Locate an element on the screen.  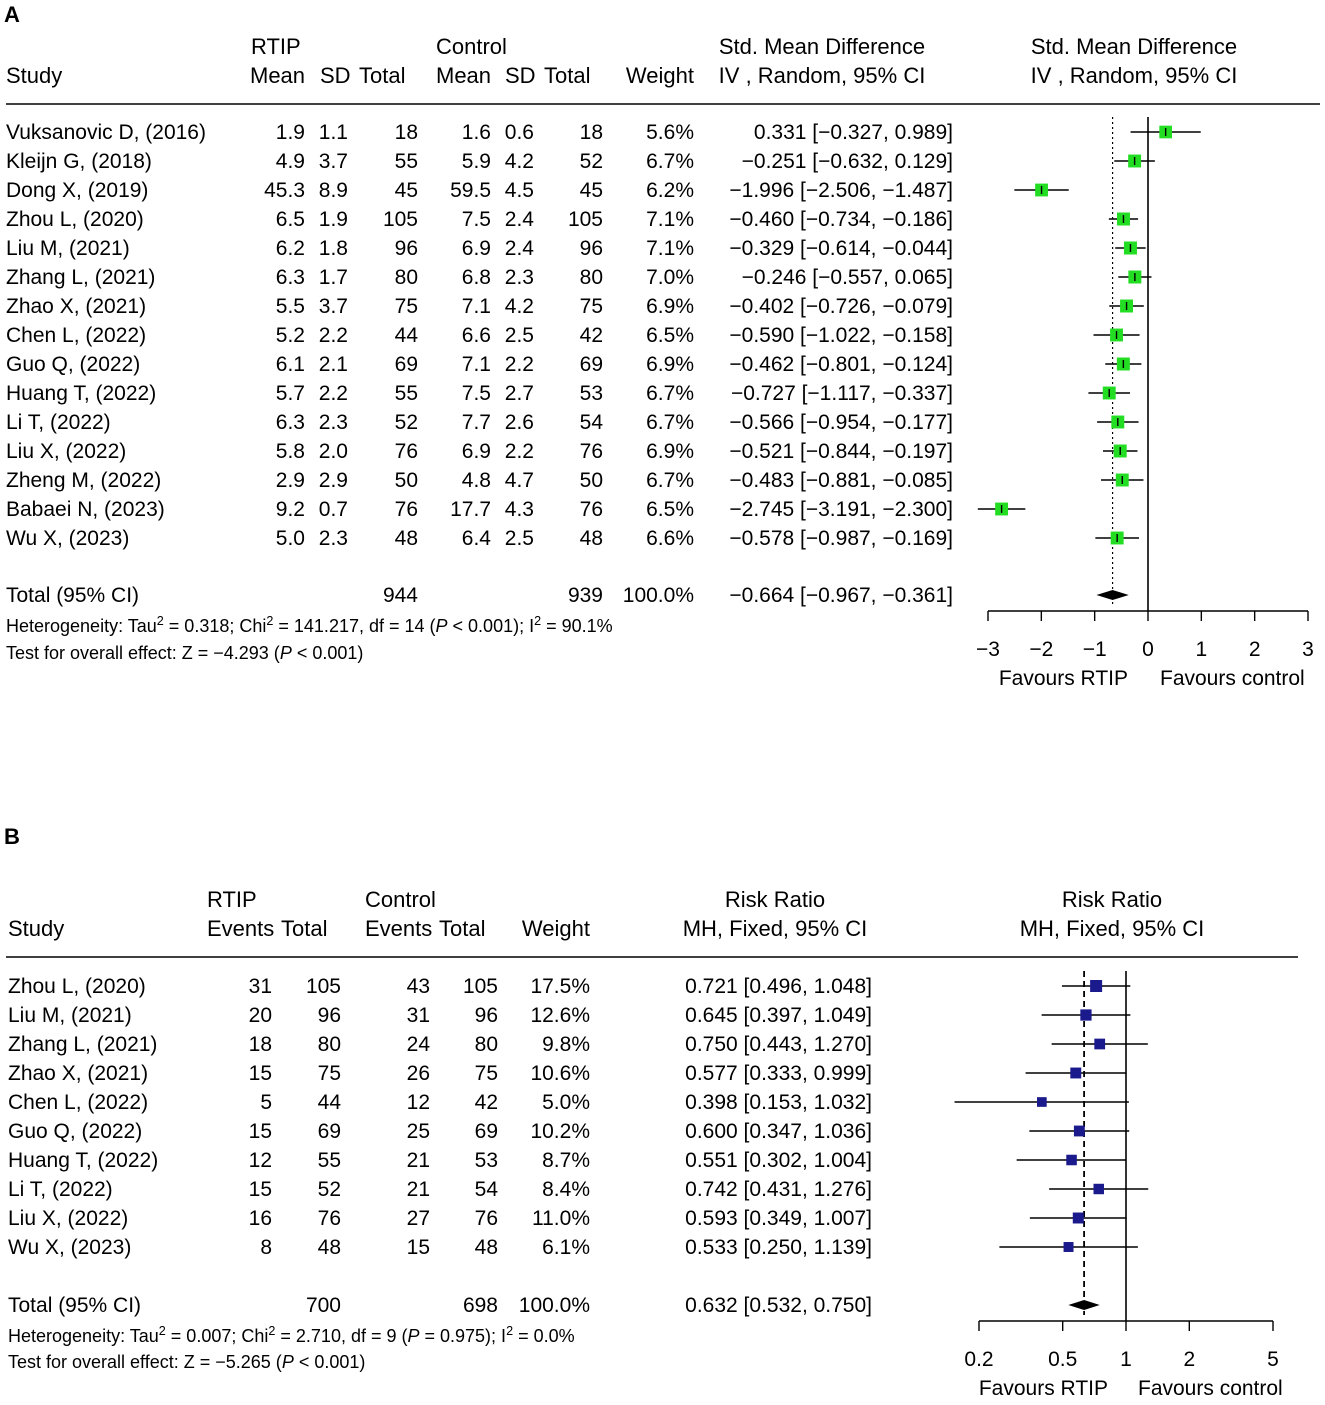
control-events: 21 is located at coordinates (418, 1189).